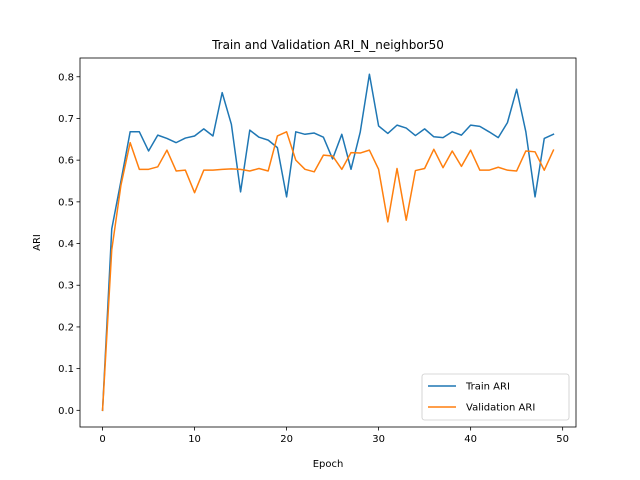 This screenshot has height=480, width=640. Describe the element at coordinates (562, 439) in the screenshot. I see `x-tick-label: 50` at that location.